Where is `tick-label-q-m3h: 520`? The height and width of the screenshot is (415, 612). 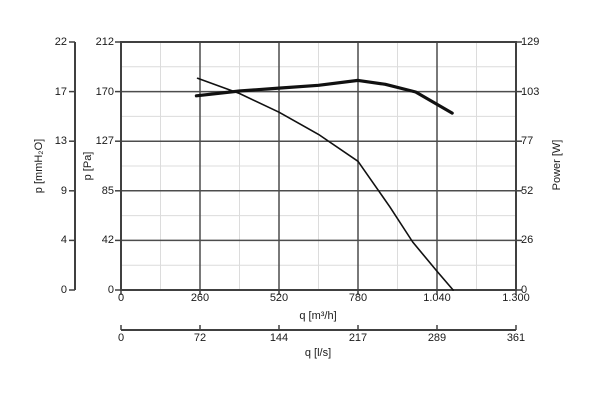
tick-label-q-m3h: 520 is located at coordinates (279, 298).